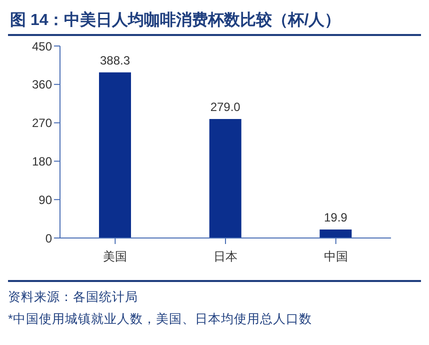 Image resolution: width=429 pixels, height=345 pixels. I want to click on y-tick-label: 450, so click(42, 46).